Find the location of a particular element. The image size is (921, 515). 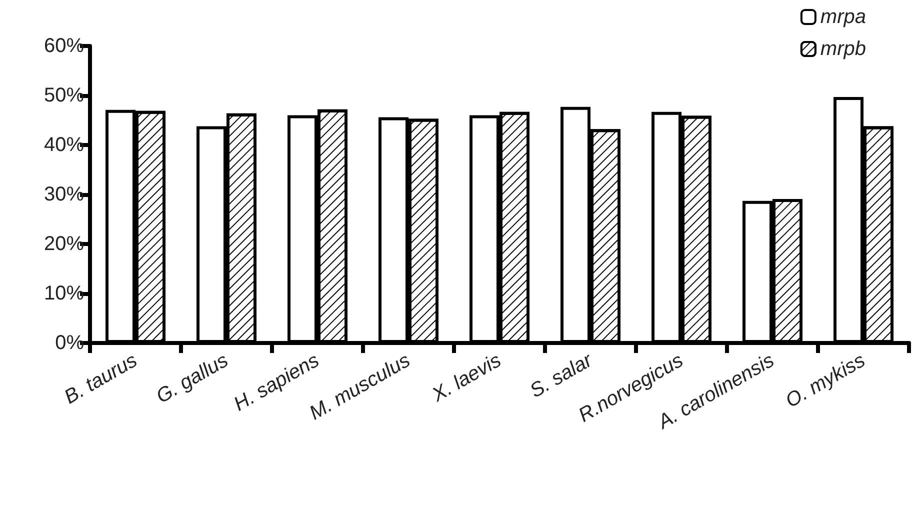

legend-label: mrpa is located at coordinates (843, 17).